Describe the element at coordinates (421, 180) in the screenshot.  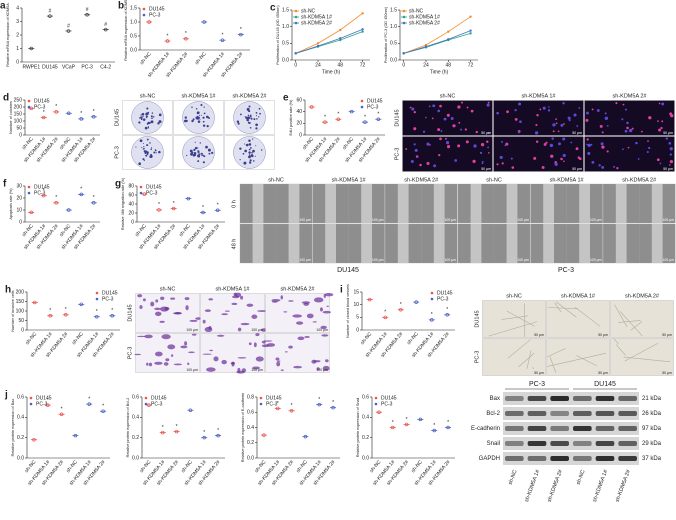
I see `column-label: sh-KDM5A 2#` at that location.